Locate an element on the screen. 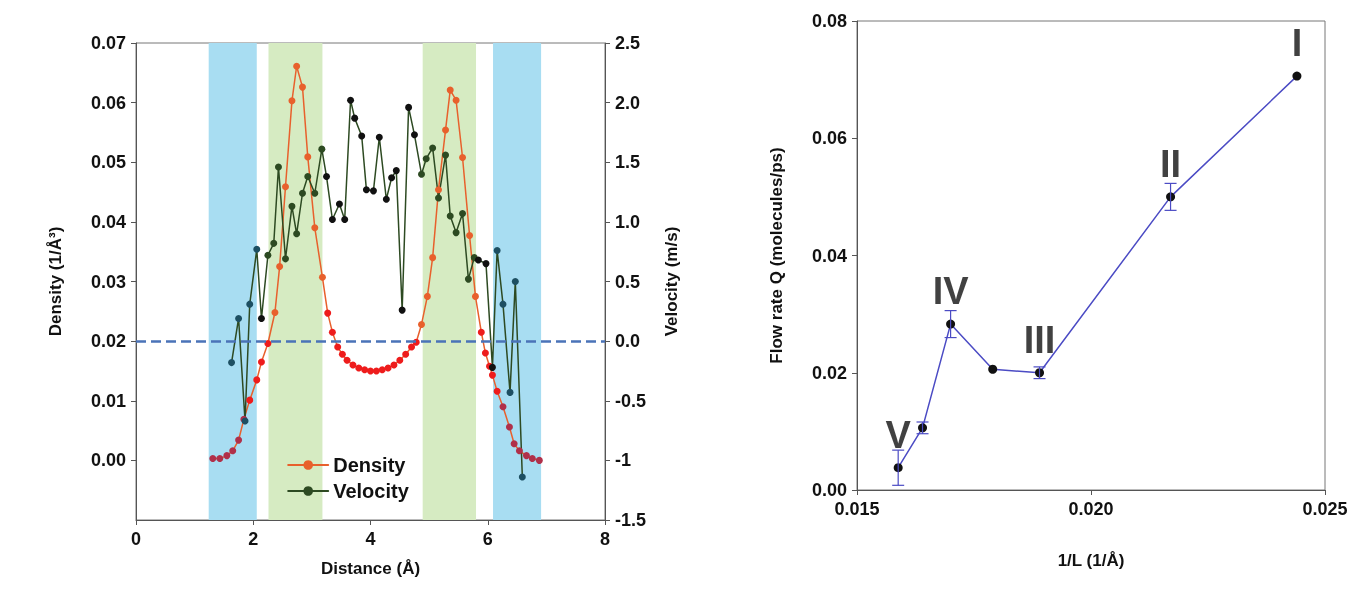  x-tick-label: 0.025 is located at coordinates (1325, 509).